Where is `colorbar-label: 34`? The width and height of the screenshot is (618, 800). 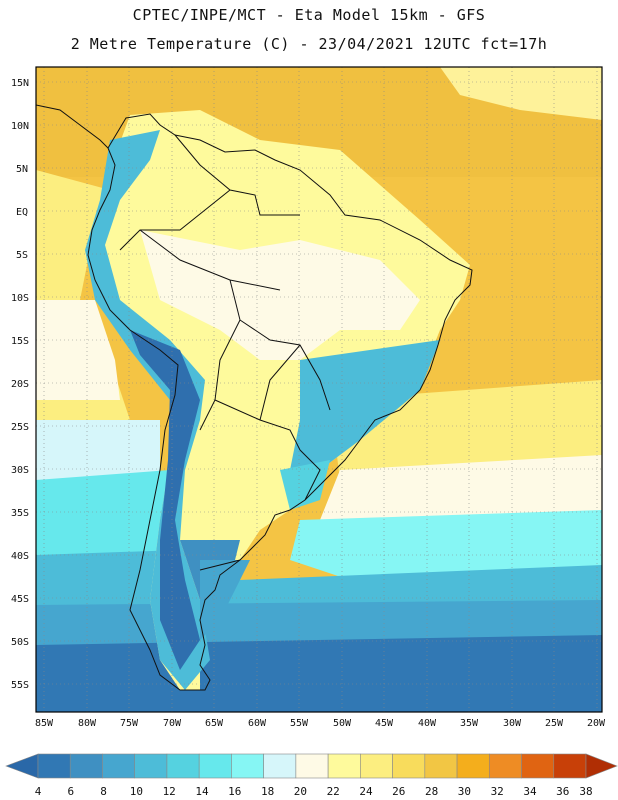 colorbar-label: 34 is located at coordinates (530, 791).